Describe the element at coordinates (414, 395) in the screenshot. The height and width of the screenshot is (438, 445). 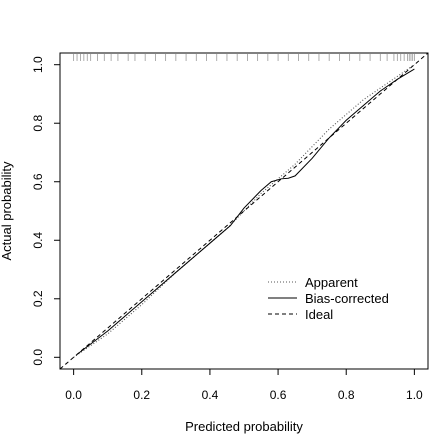
I see `x-tick-label: 1.0` at that location.